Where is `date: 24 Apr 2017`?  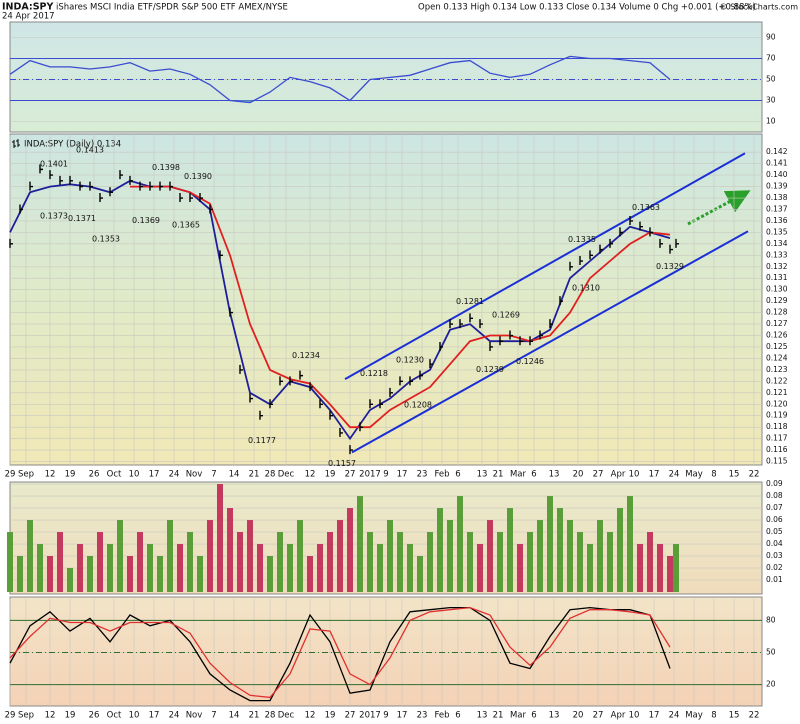
date: 24 Apr 2017 is located at coordinates (28, 17).